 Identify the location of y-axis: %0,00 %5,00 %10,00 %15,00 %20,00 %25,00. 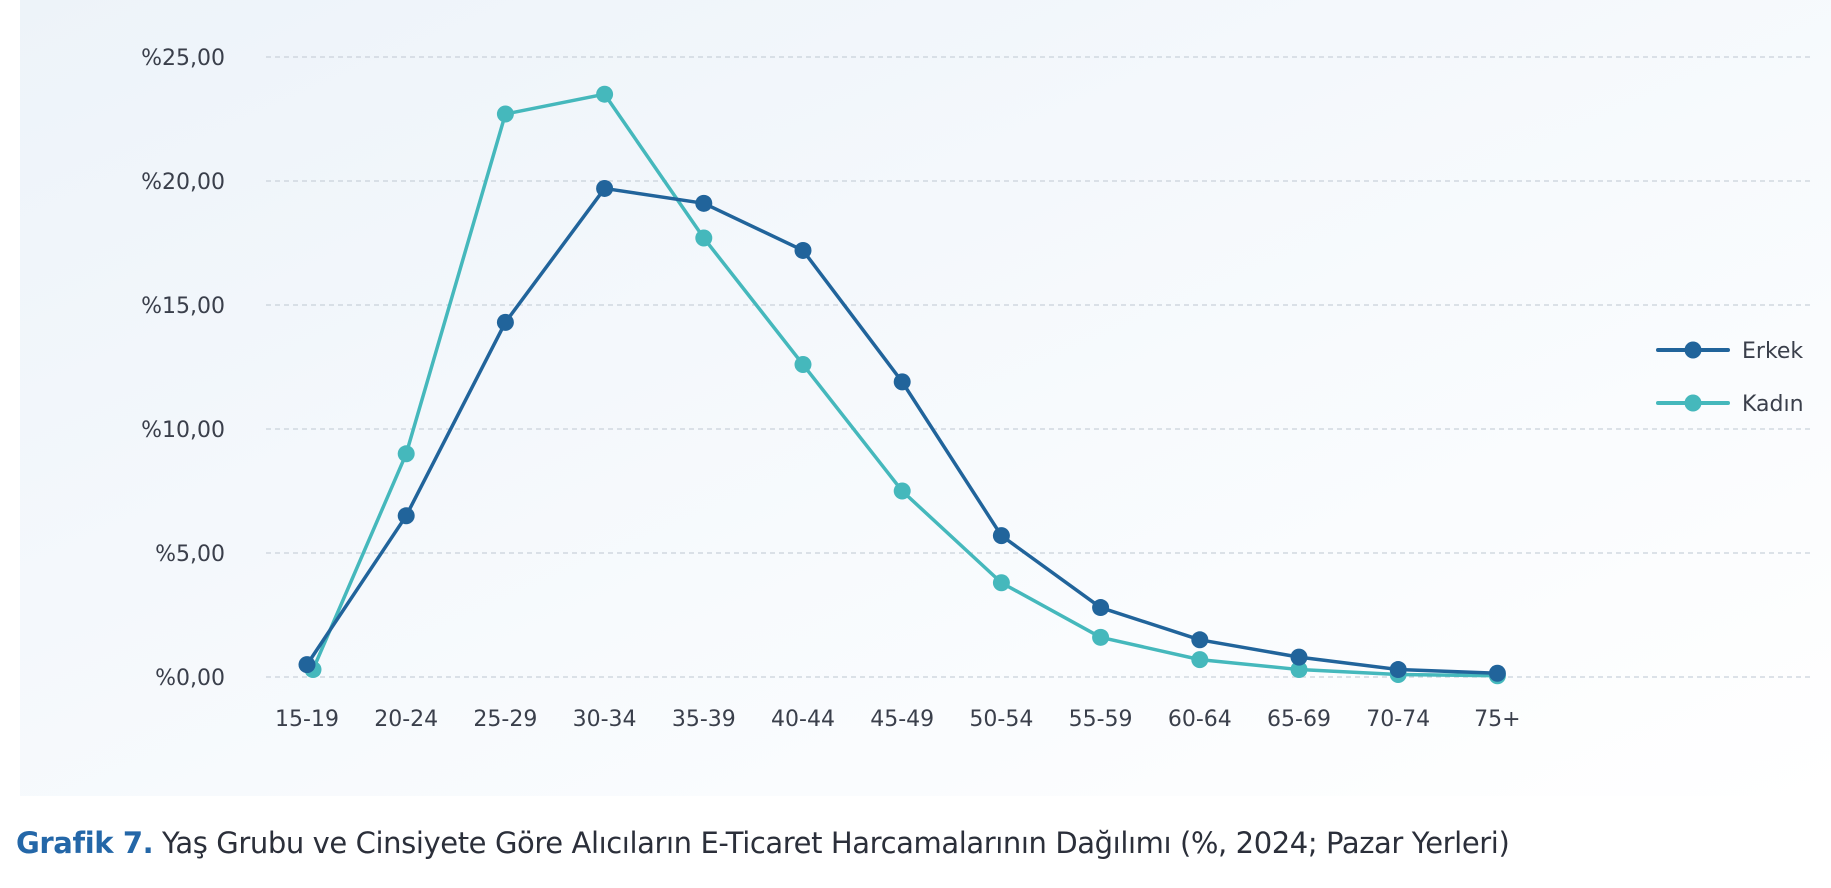
(183, 368).